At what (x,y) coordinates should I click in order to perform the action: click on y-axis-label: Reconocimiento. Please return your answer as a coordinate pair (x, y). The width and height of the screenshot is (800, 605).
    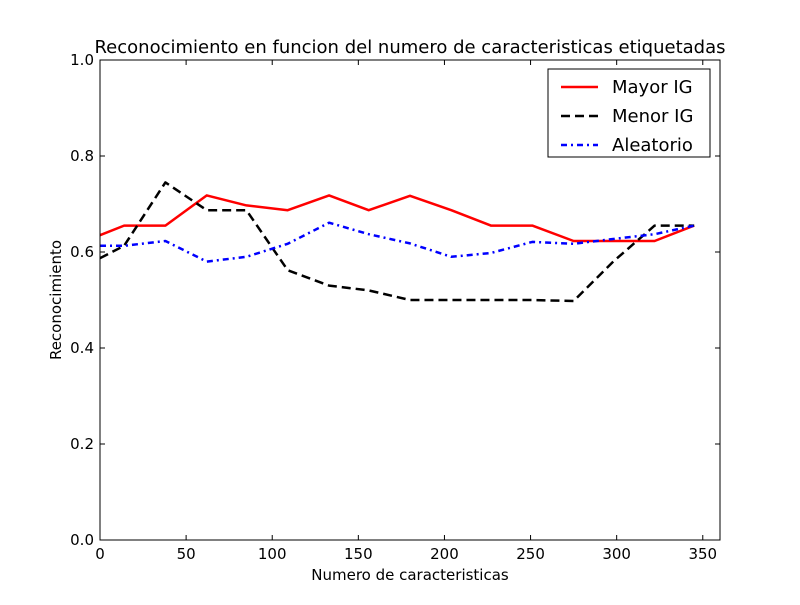
    Looking at the image, I should click on (56, 300).